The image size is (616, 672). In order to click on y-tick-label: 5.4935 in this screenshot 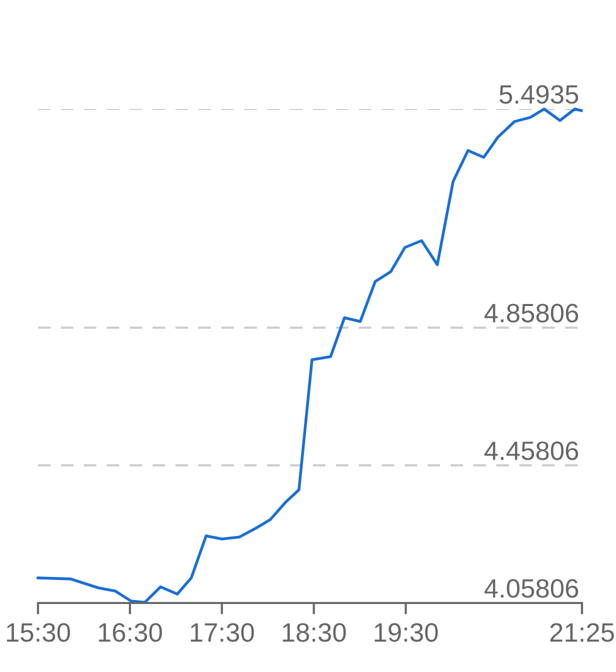, I will do `click(539, 94)`.